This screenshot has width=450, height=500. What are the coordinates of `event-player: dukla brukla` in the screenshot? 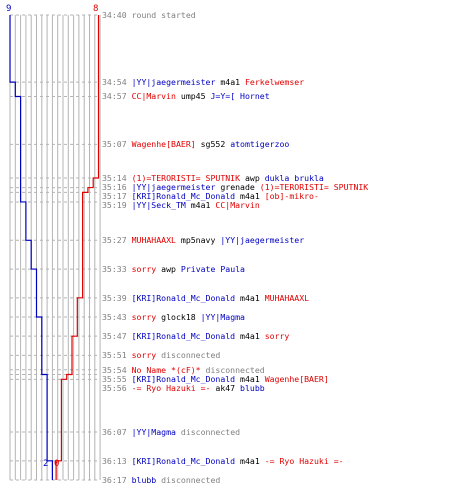 It's located at (294, 177).